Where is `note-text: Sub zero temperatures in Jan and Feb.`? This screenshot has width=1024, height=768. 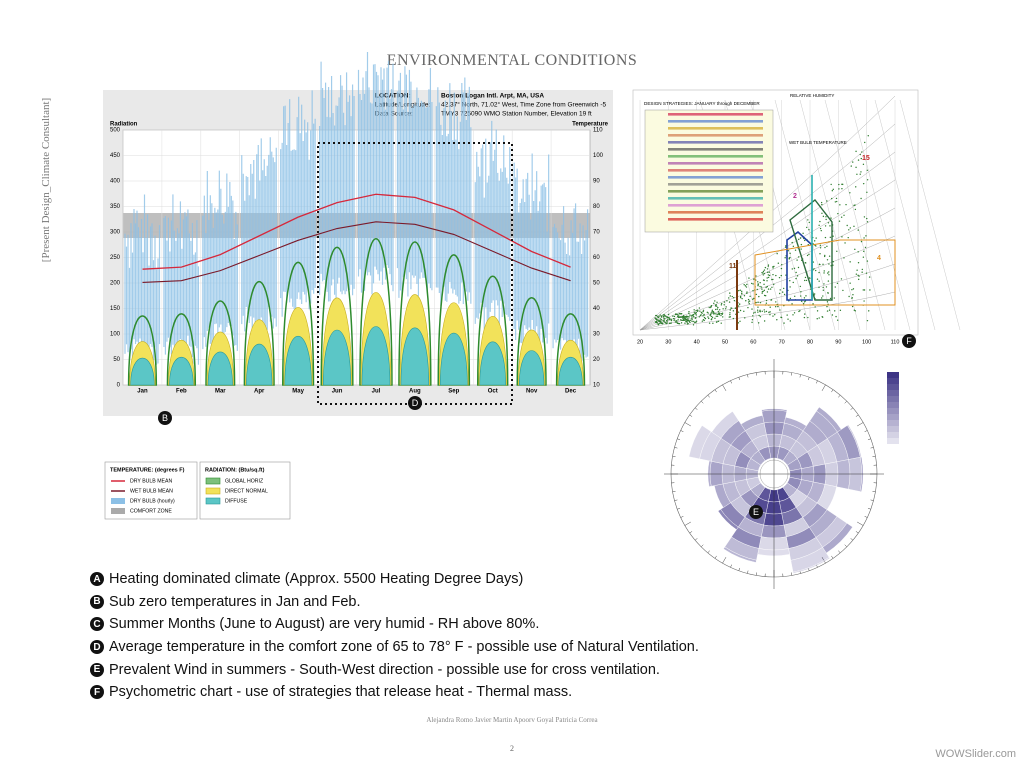 note-text: Sub zero temperatures in Jan and Feb. is located at coordinates (235, 601).